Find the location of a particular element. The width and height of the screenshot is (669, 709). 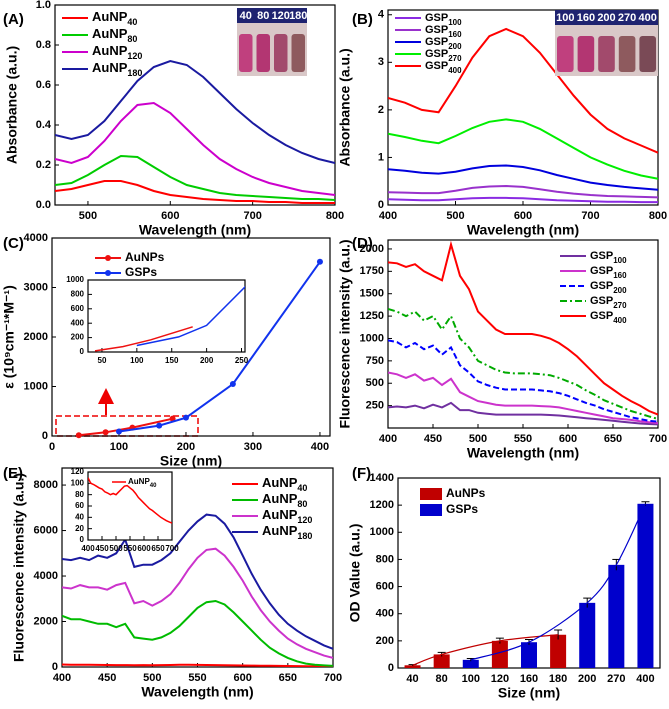

y-tick-label: 0.2 is located at coordinates (43, 165).